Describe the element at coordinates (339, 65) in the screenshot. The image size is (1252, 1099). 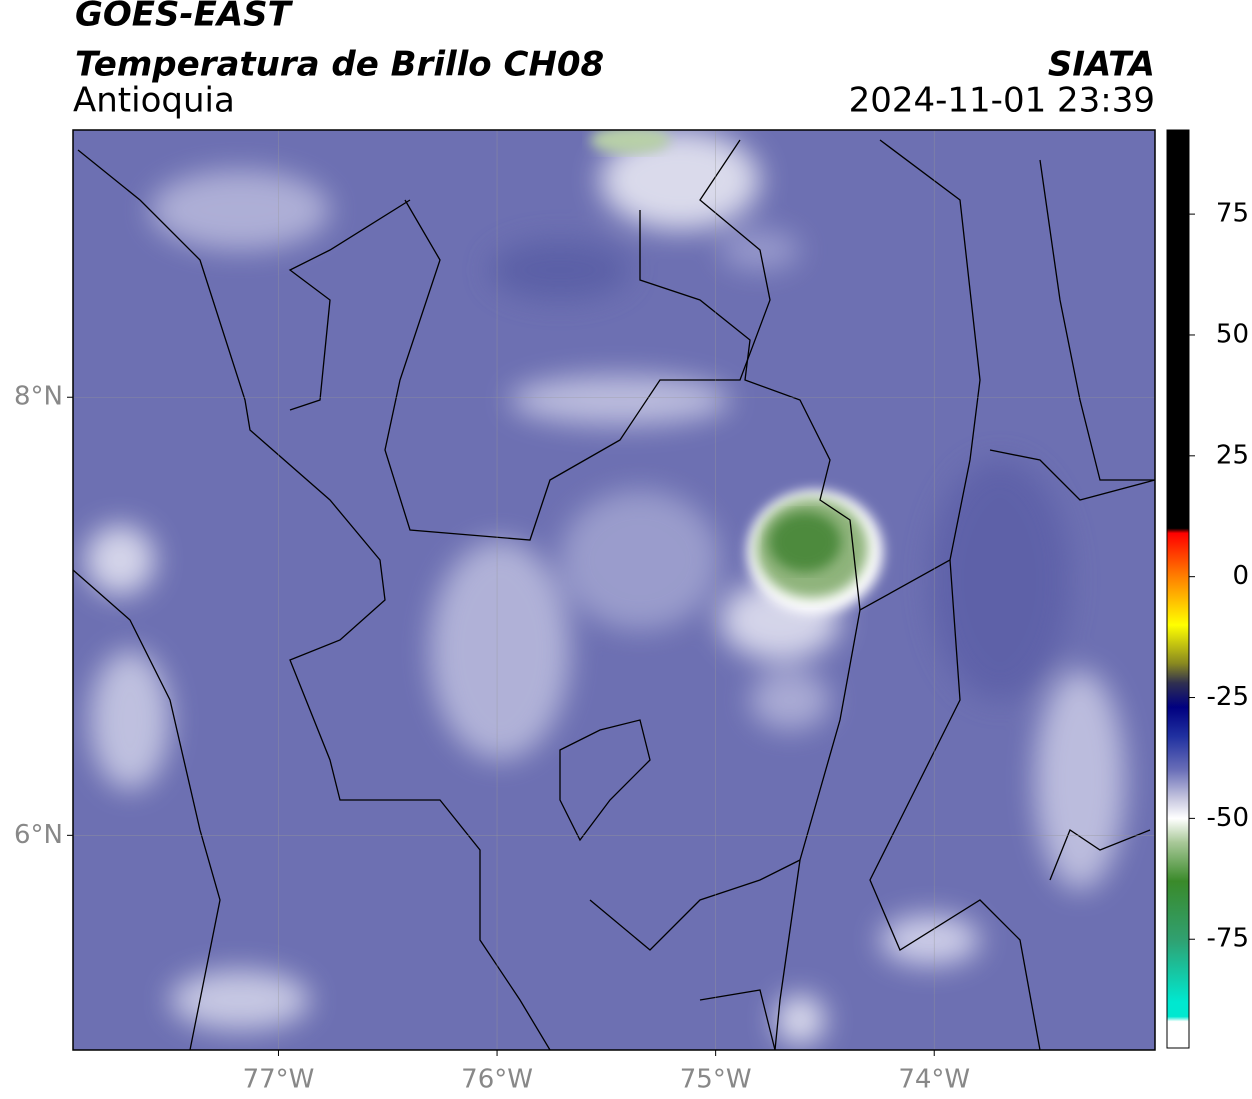
I see `subtitle: Temperatura de Brillo CH08` at that location.